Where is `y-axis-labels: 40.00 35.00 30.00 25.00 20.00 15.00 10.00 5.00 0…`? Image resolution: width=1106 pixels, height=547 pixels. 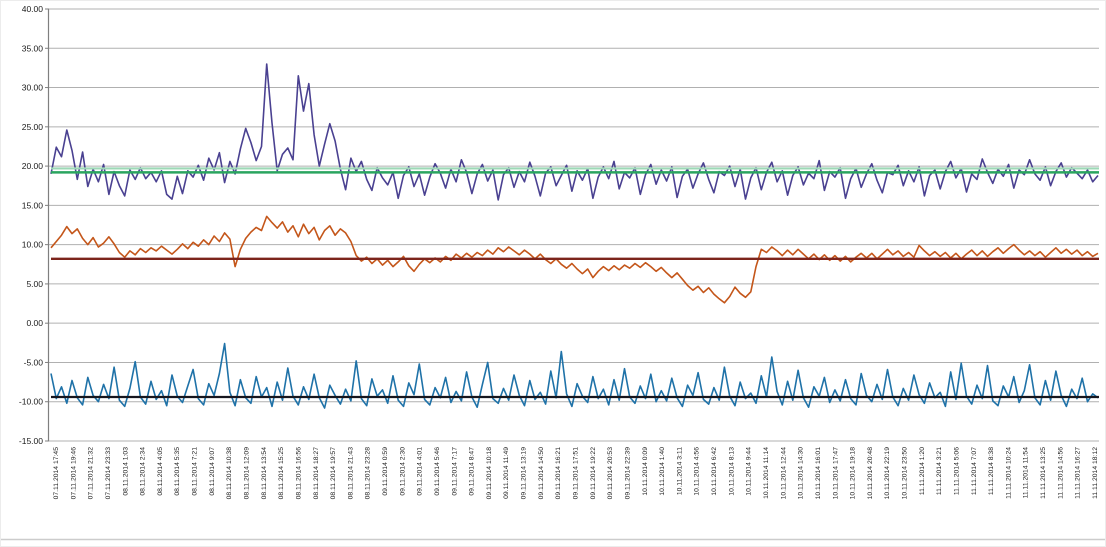 y-axis-labels: 40.00 35.00 30.00 25.00 20.00 15.00 10.00 5.00 0… is located at coordinates (31, 225).